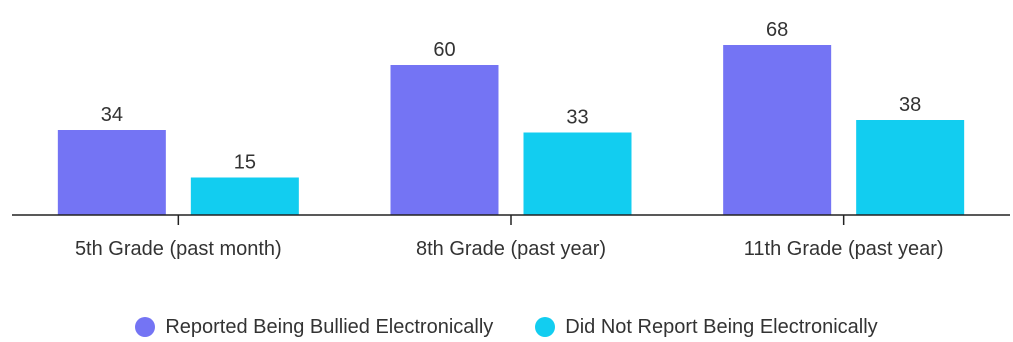  Describe the element at coordinates (112, 115) in the screenshot. I see `data-label-reported-0: 34` at that location.